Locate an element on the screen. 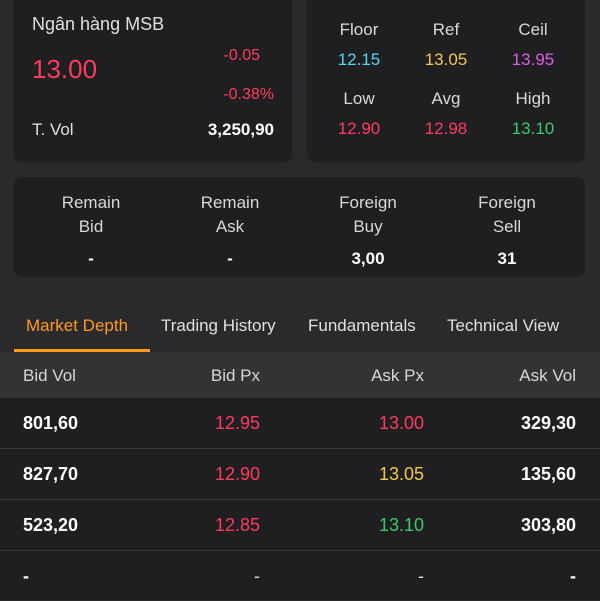 The image size is (600, 601). ask-px-cell: 13.00 is located at coordinates (401, 423).